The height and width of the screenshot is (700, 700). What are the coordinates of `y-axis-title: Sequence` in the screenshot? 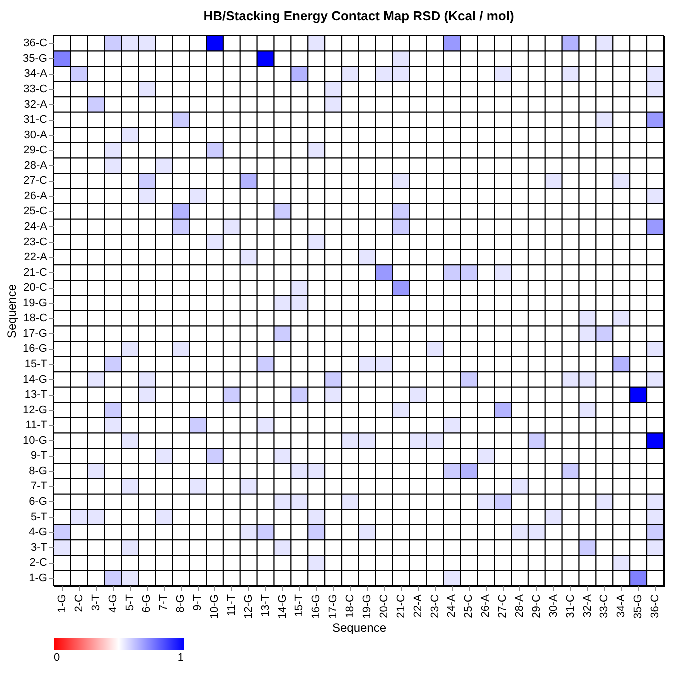 It's located at (12, 311).